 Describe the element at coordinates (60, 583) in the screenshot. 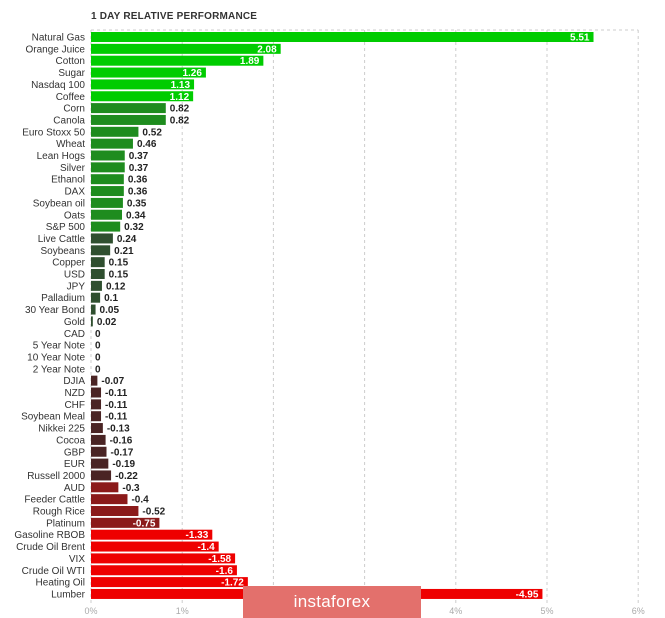

I see `category-label: Heating Oil` at that location.